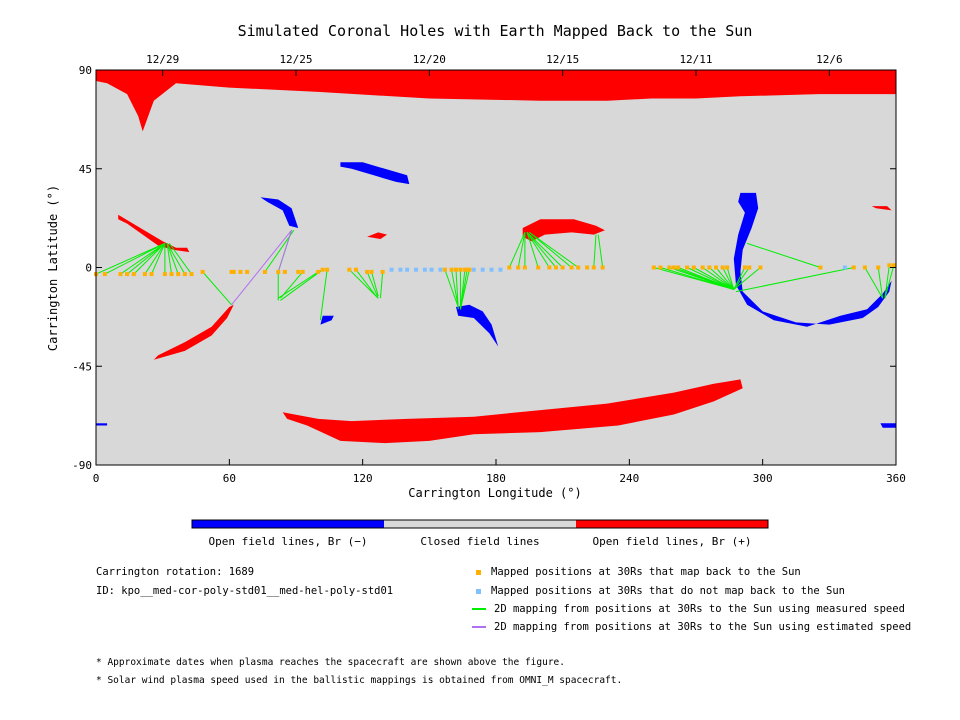 This screenshot has height=720, width=960. I want to click on y-tick-label: 45, so click(85, 169).